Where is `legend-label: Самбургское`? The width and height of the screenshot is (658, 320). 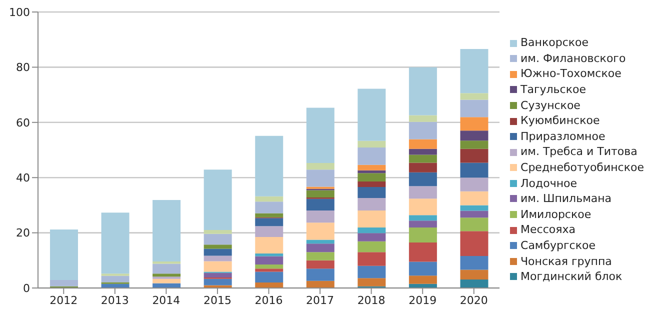 legend-label: Самбургское is located at coordinates (558, 246).